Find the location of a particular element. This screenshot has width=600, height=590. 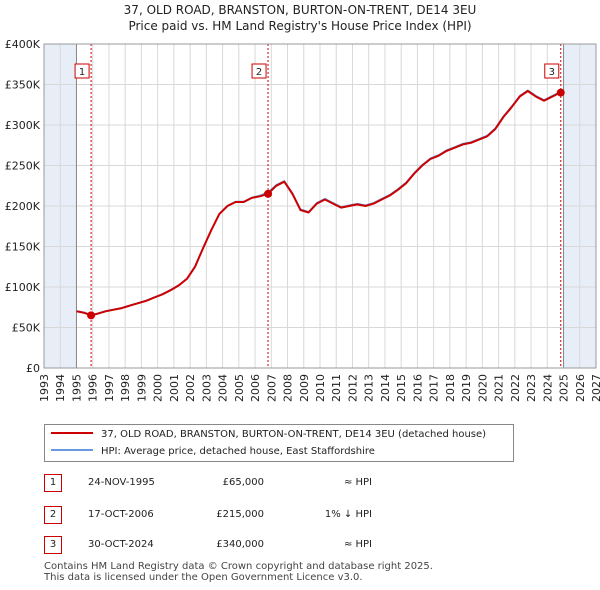

x-tick-label: 2020 is located at coordinates (482, 388).